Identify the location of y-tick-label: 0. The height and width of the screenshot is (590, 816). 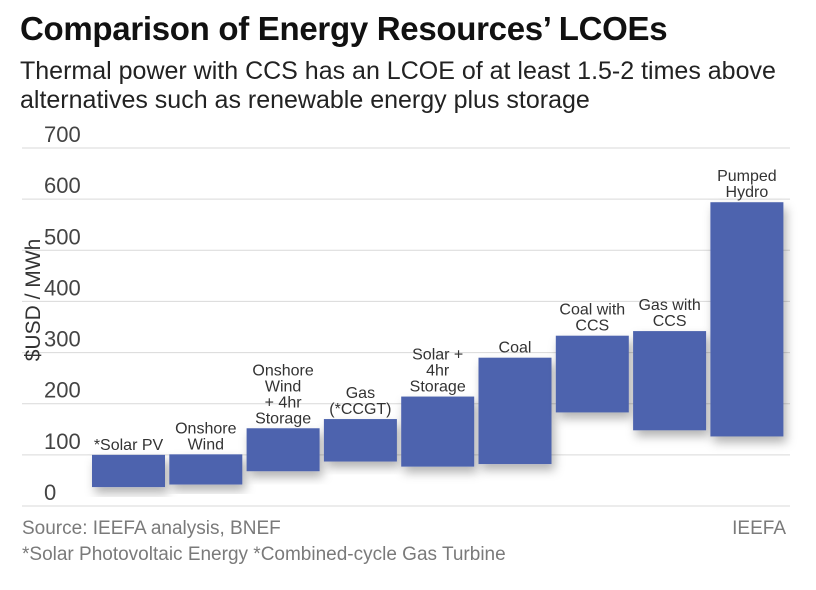
(50, 492).